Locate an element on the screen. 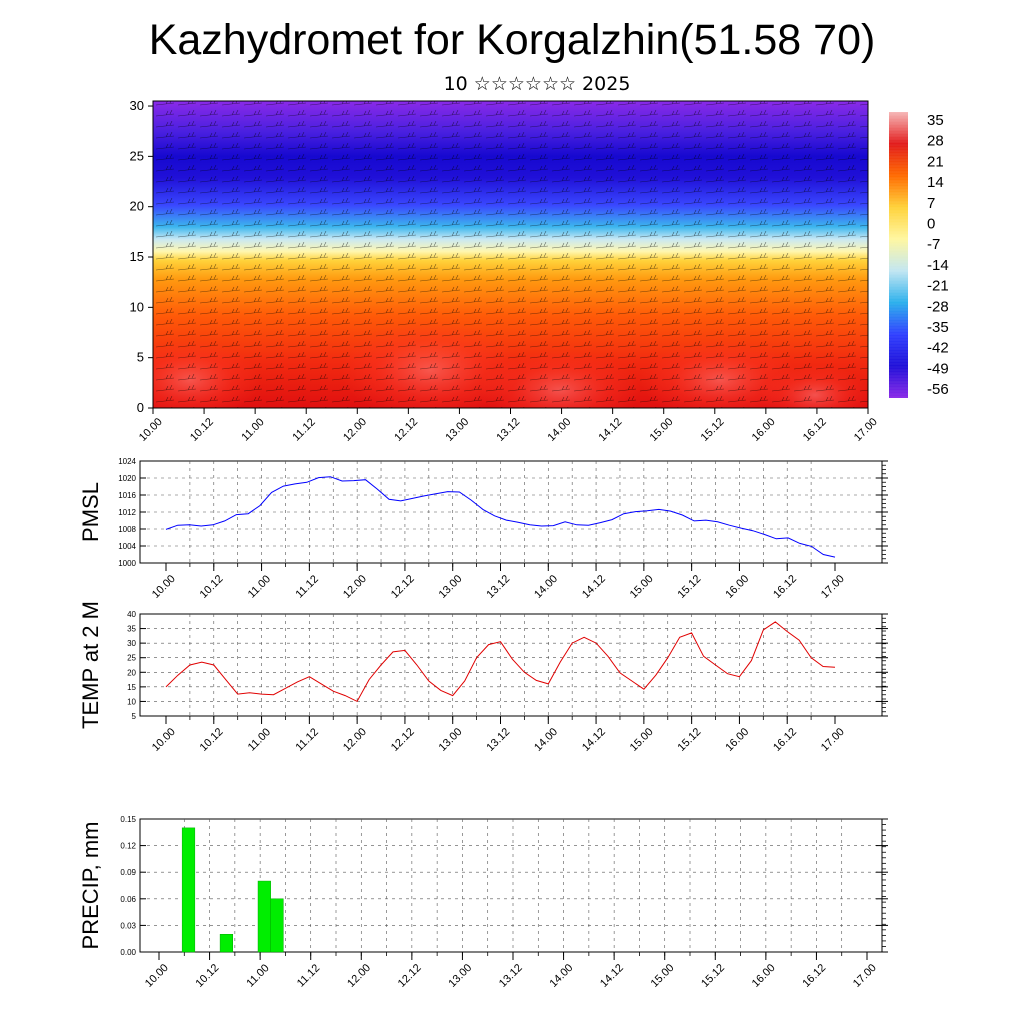 This screenshot has width=1024, height=1024. y-tick-label: 25 is located at coordinates (137, 155).